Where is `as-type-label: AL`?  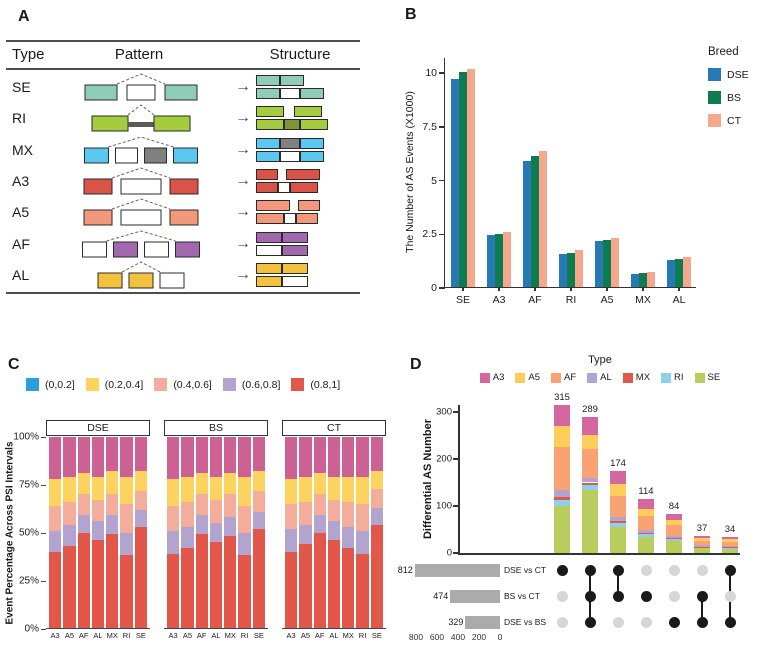
as-type-label: AL is located at coordinates (21, 275).